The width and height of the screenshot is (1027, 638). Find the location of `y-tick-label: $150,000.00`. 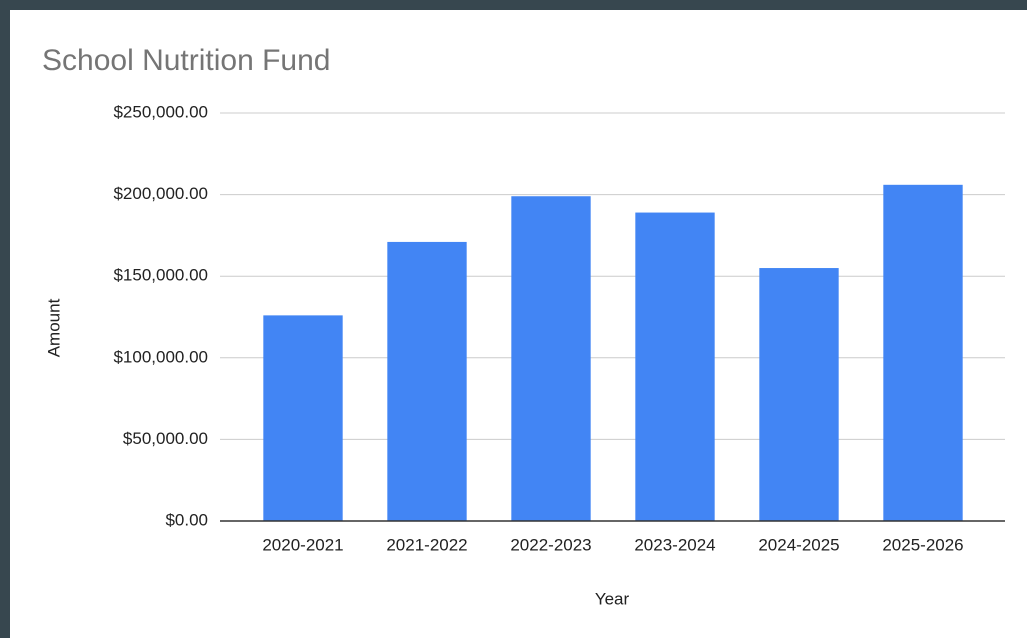

y-tick-label: $150,000.00 is located at coordinates (160, 275).